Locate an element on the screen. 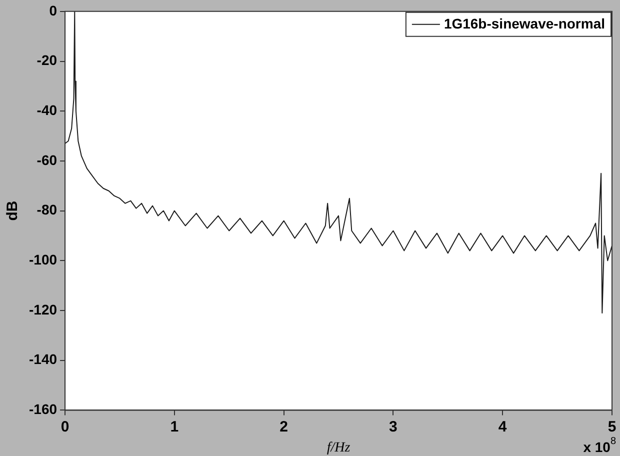  y-tick-label: -160 is located at coordinates (43, 409).